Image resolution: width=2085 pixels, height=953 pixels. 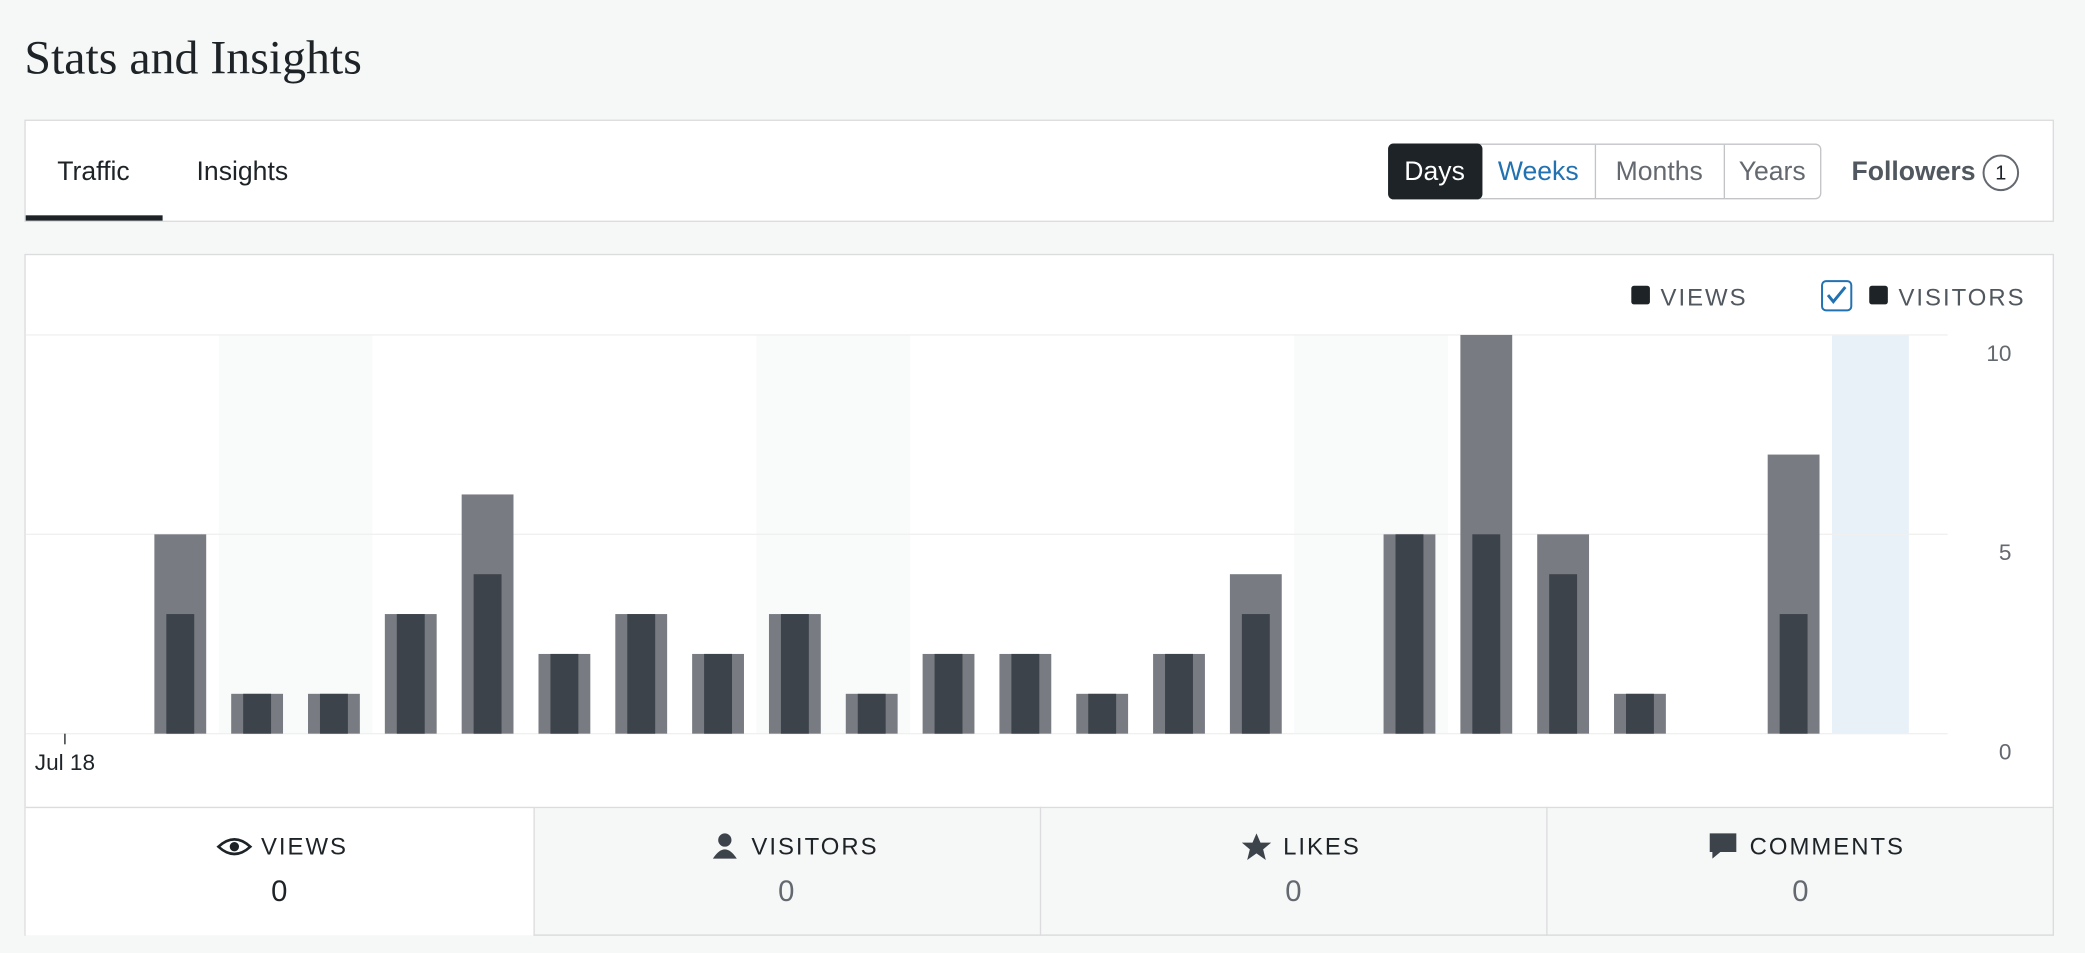 What do you see at coordinates (1998, 353) in the screenshot?
I see `y-tick-label: 10` at bounding box center [1998, 353].